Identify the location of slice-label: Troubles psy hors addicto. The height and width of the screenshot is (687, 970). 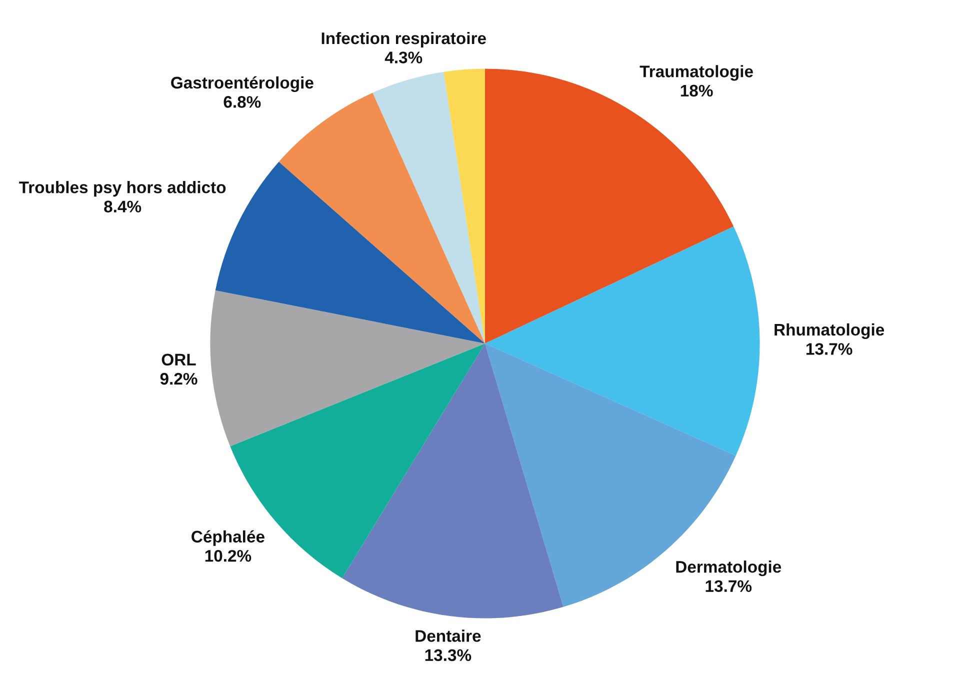
(122, 189).